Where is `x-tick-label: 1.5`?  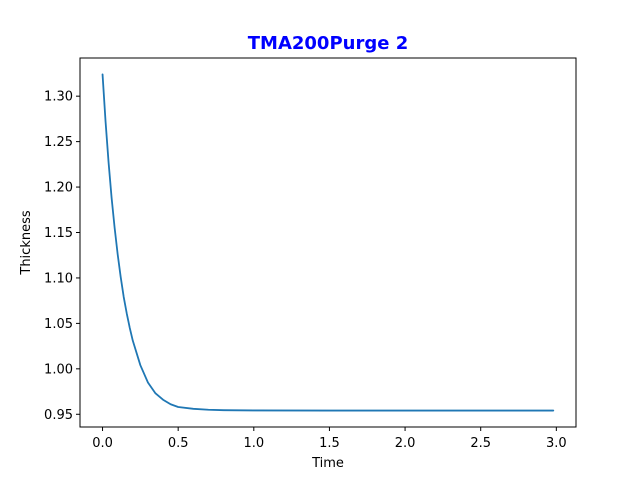
x-tick-label: 1.5 is located at coordinates (329, 443).